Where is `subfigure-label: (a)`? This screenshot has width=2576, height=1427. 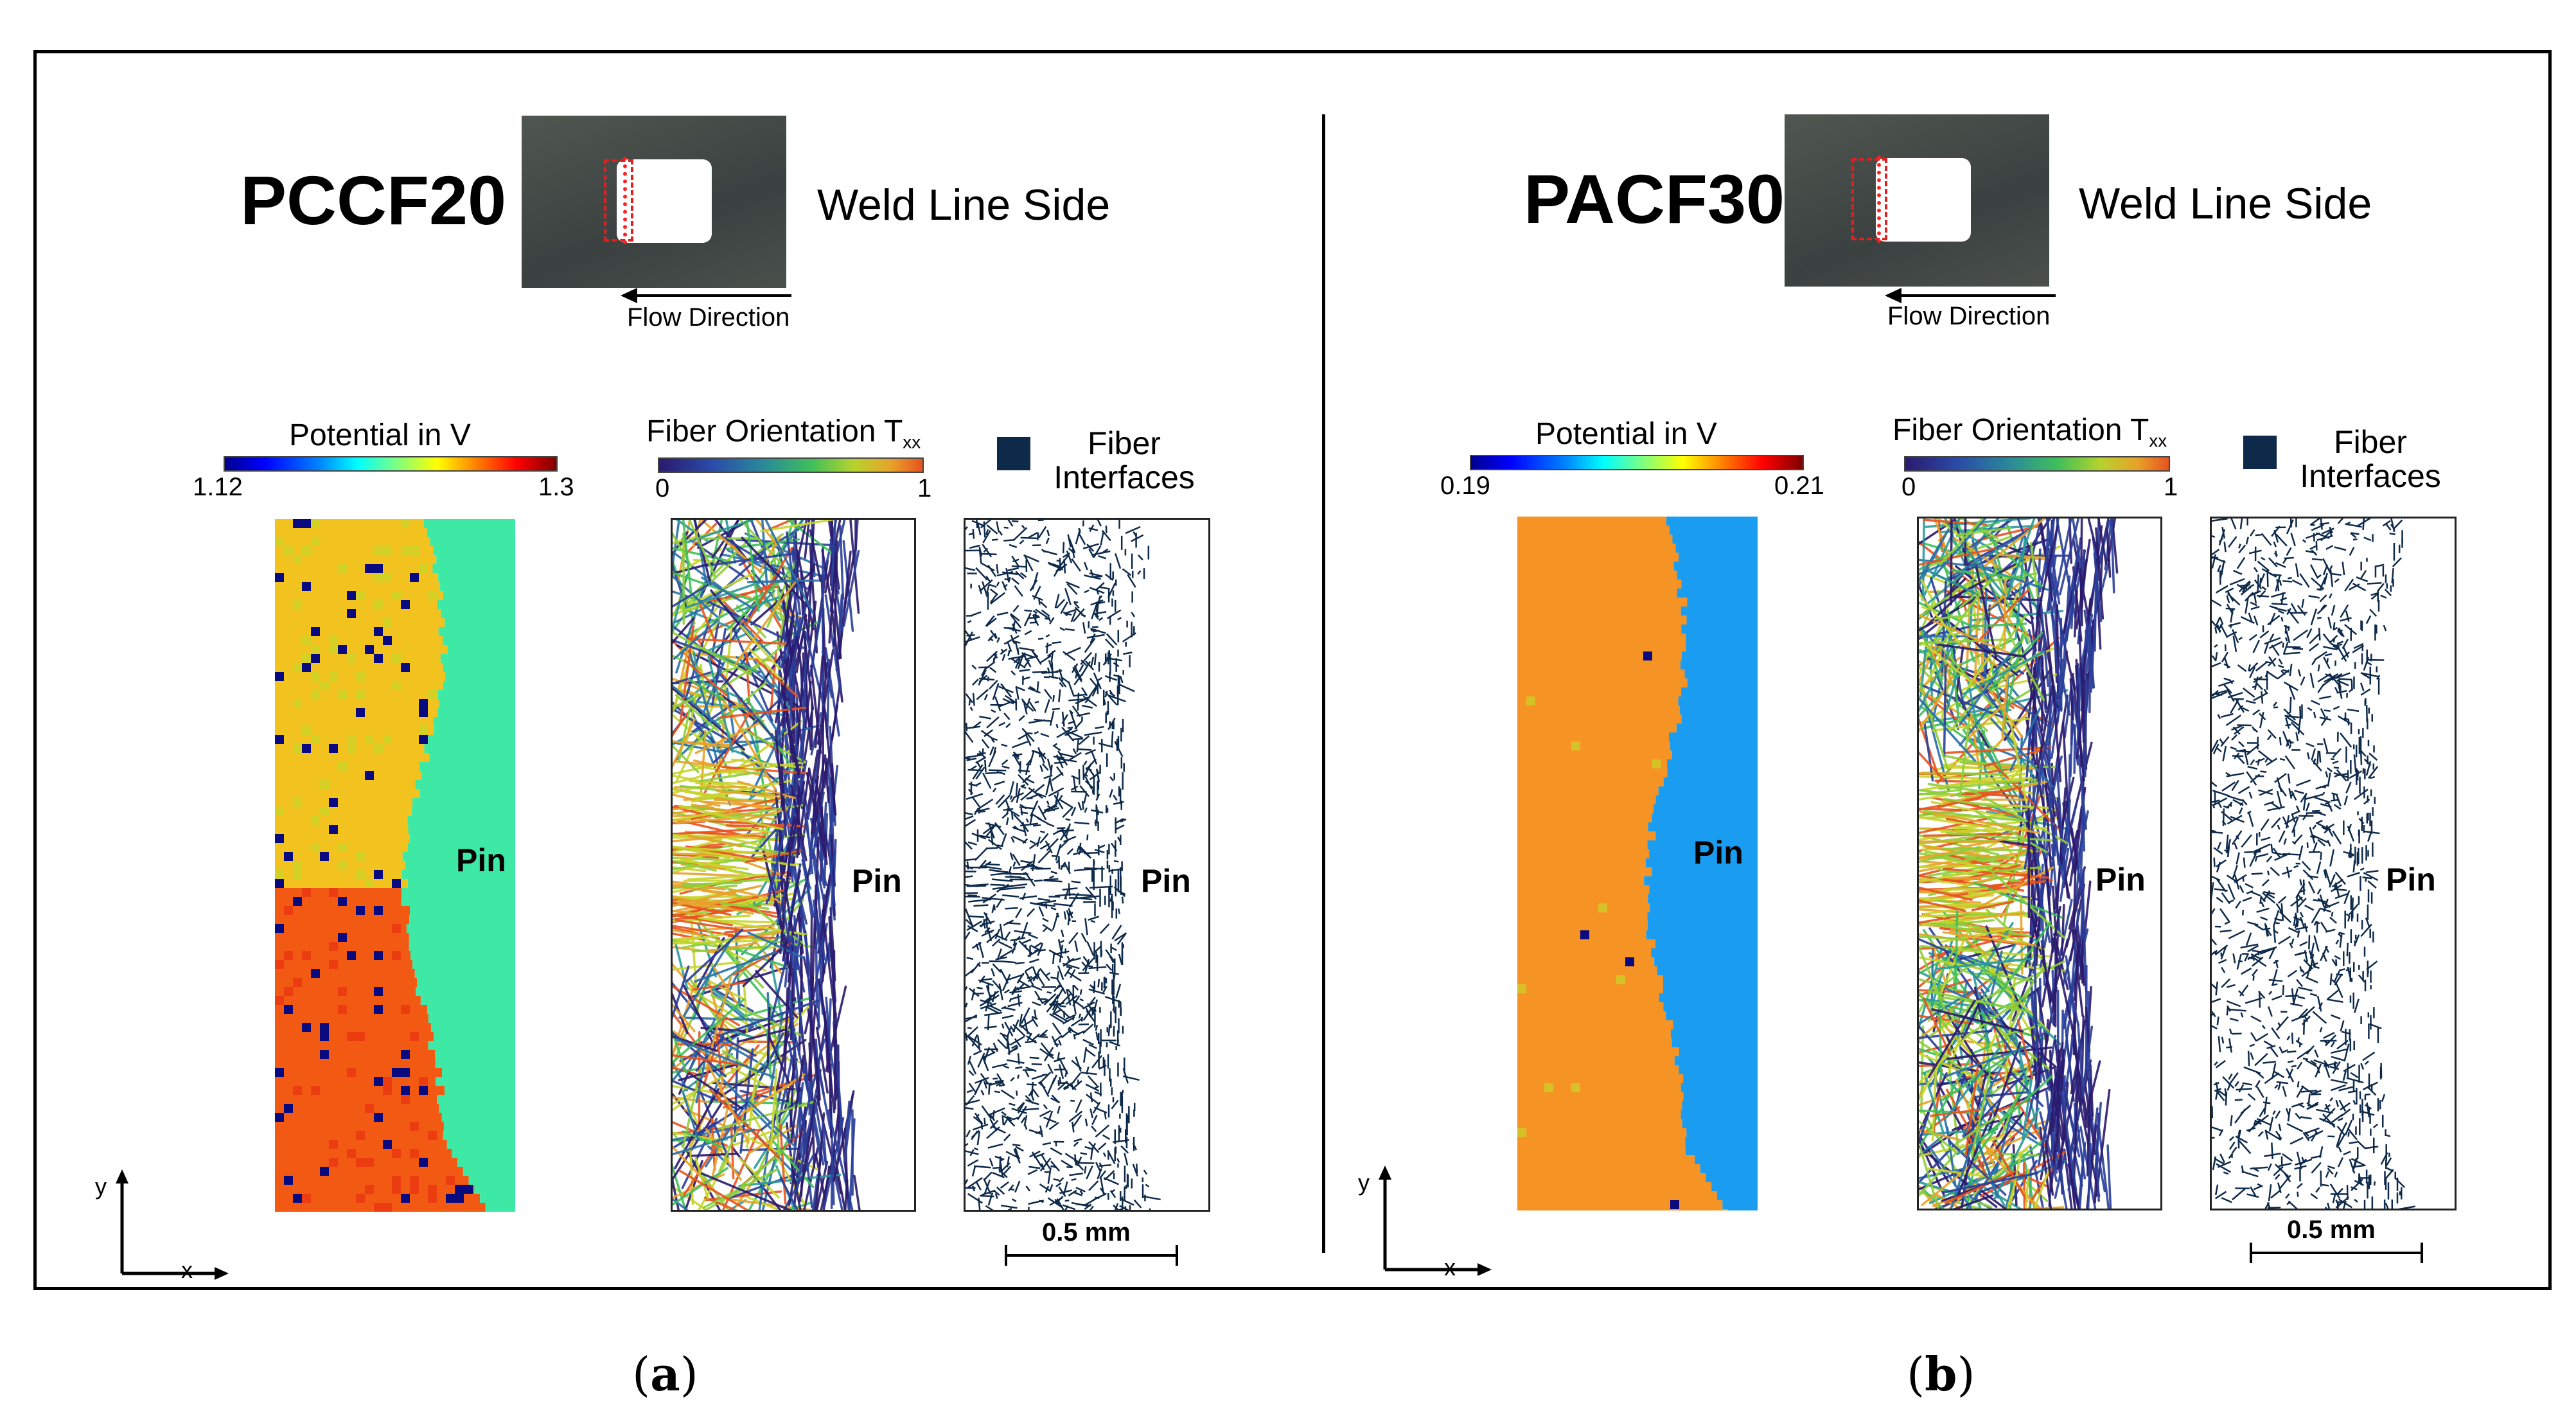 subfigure-label: (a) is located at coordinates (665, 1374).